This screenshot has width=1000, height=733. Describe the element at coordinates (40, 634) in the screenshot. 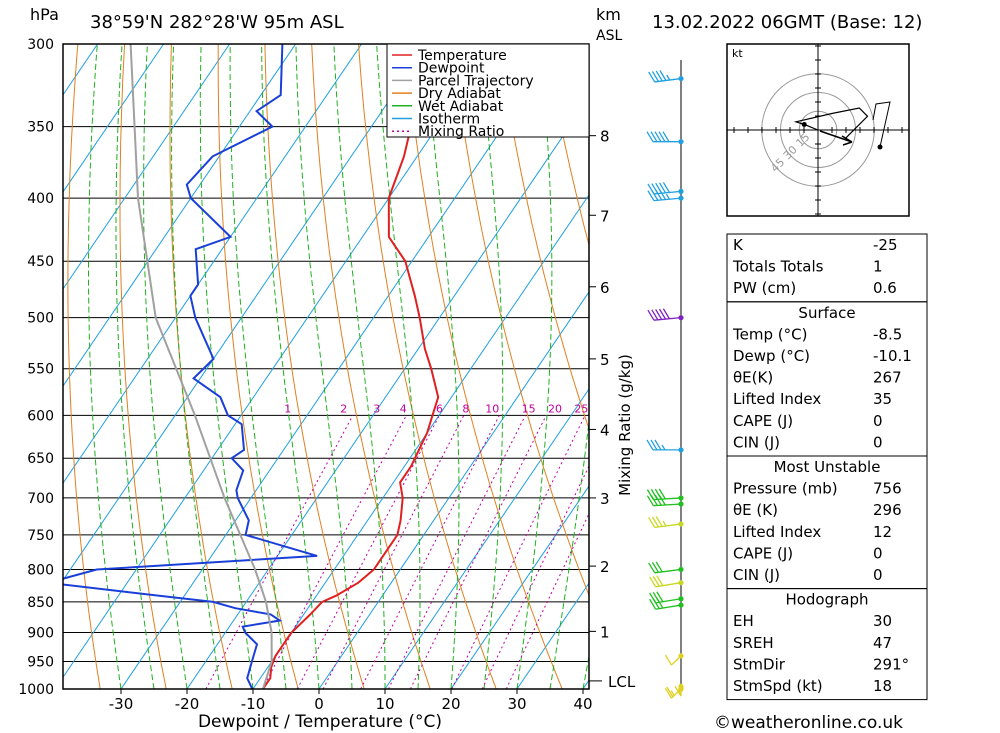

I see `pressure-tick-label: 900` at that location.